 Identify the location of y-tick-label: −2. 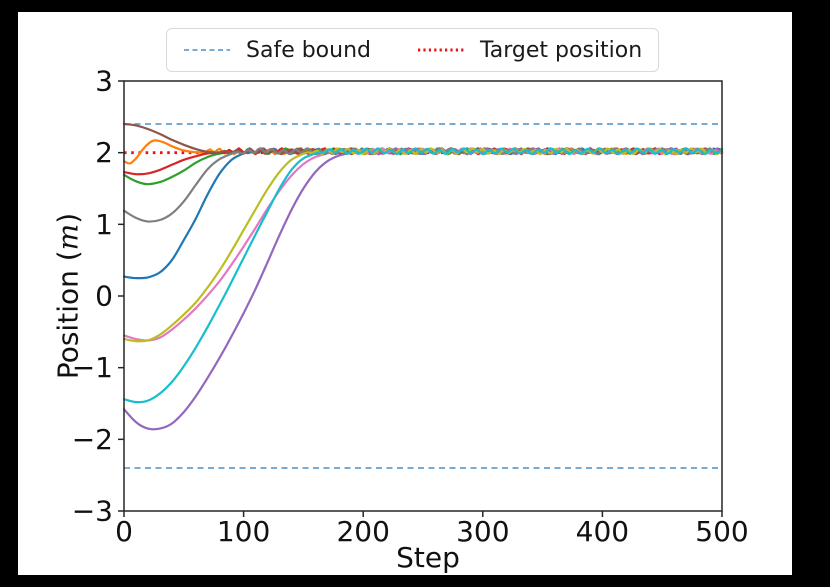
(92, 439).